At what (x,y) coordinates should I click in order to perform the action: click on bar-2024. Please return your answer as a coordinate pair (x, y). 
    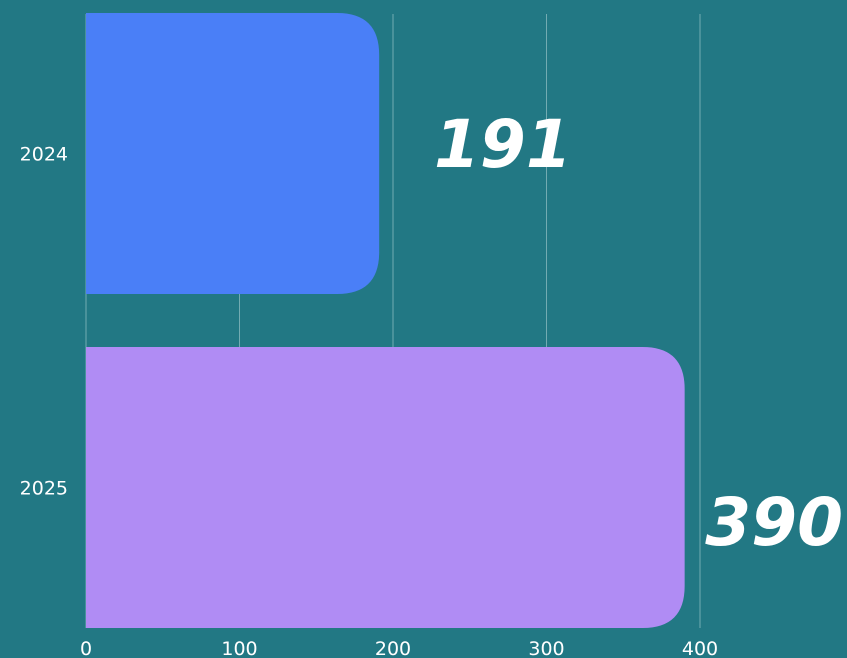
    Looking at the image, I should click on (233, 153).